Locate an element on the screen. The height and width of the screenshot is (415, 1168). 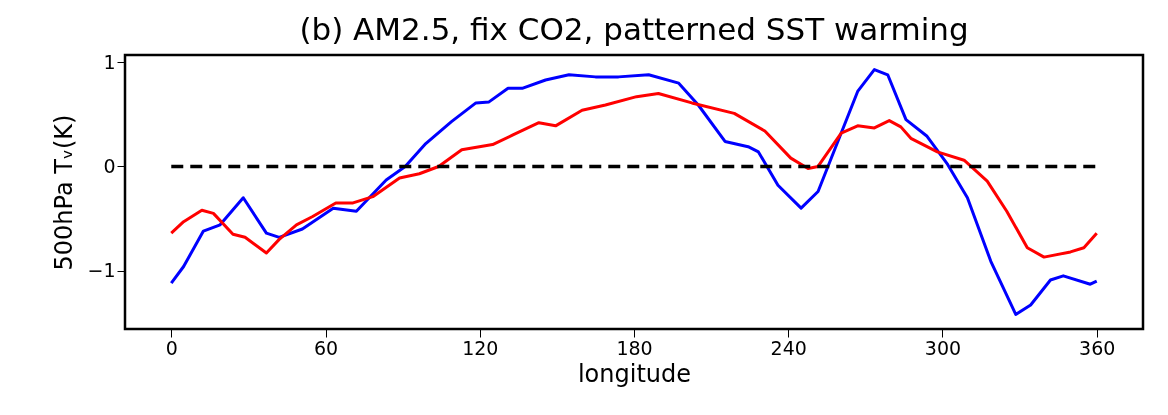
y-tick-label: −1 is located at coordinates (101, 270).